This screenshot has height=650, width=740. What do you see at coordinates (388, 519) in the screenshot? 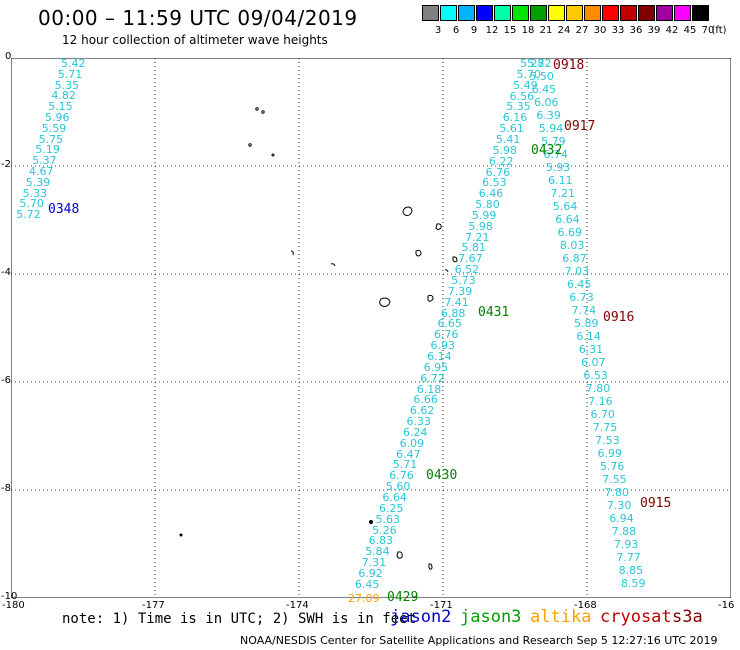
I see `wave-height-value: 5.63` at bounding box center [388, 519].